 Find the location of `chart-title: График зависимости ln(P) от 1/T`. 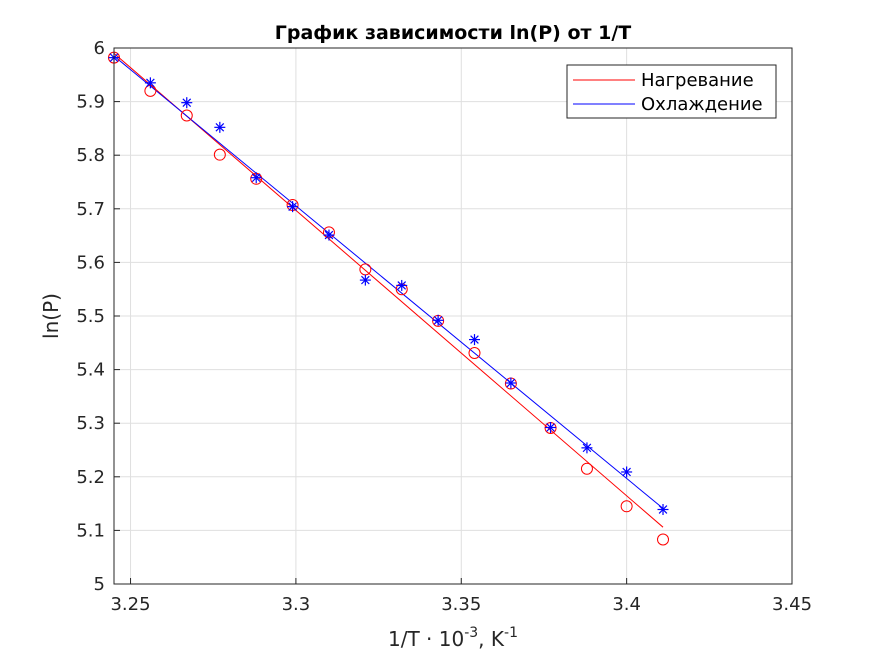

chart-title: График зависимости ln(P) от 1/T is located at coordinates (453, 33).